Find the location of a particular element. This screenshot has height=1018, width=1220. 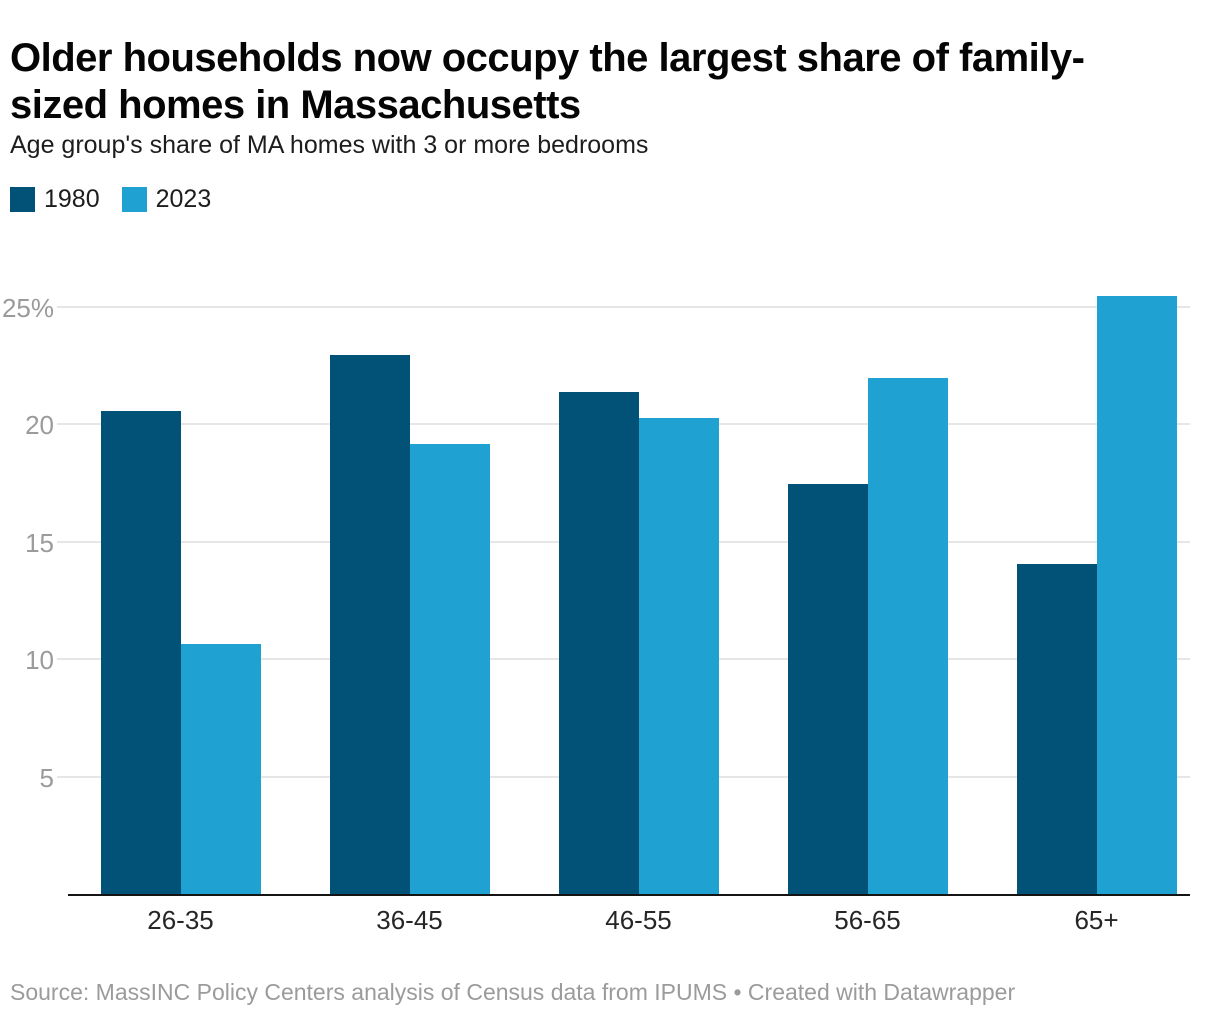

bar-group-65+ is located at coordinates (1096, 581).